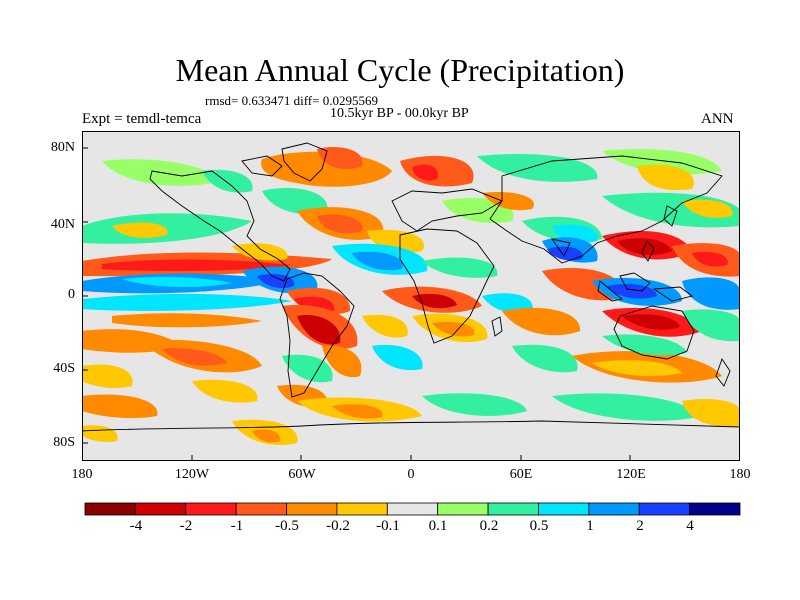  What do you see at coordinates (521, 474) in the screenshot?
I see `lon-label-60e: 60E` at bounding box center [521, 474].